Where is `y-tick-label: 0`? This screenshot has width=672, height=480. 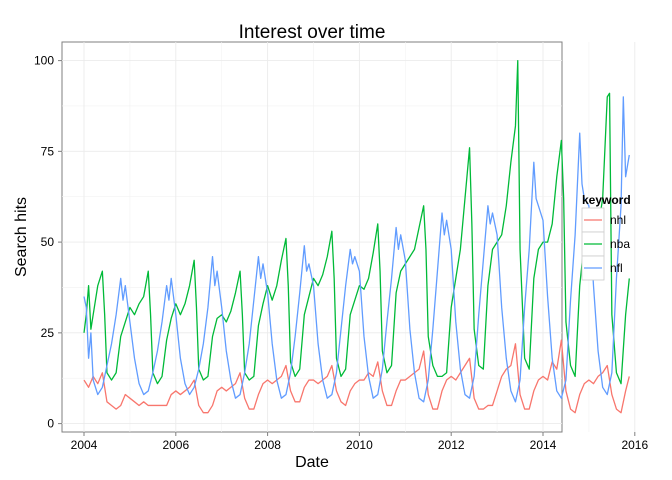
y-tick-label: 0 is located at coordinates (50, 424).